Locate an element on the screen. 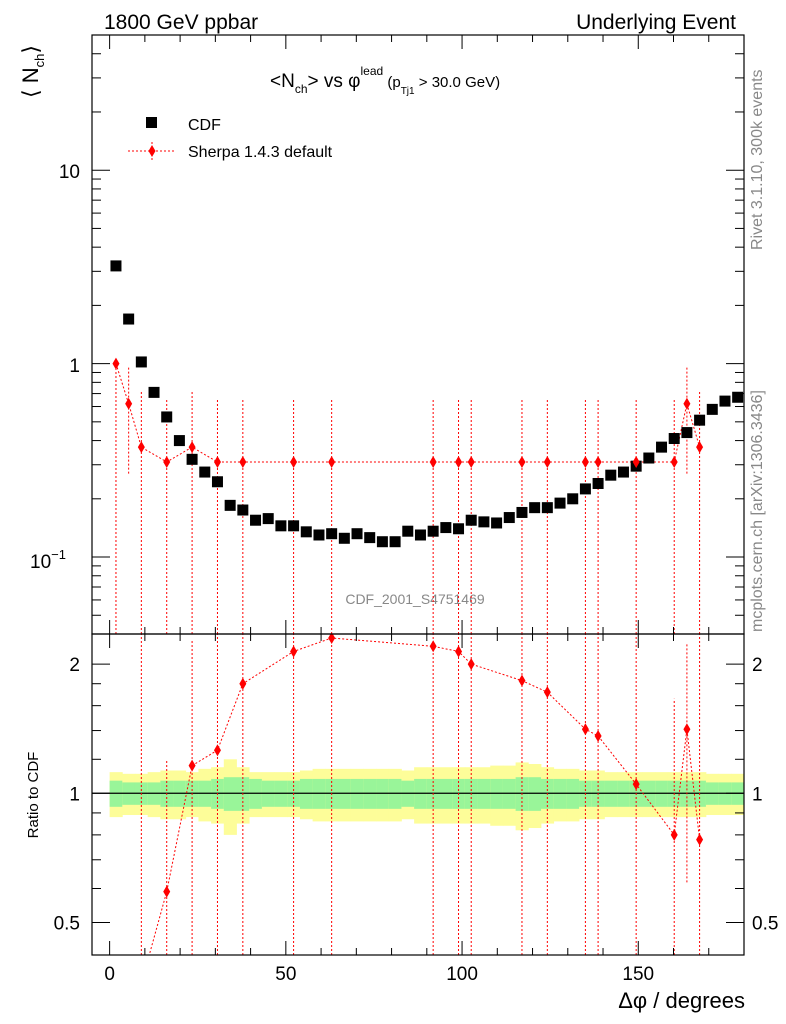 This screenshot has height=1024, width=786. title-b: > vs is located at coordinates (328, 81).